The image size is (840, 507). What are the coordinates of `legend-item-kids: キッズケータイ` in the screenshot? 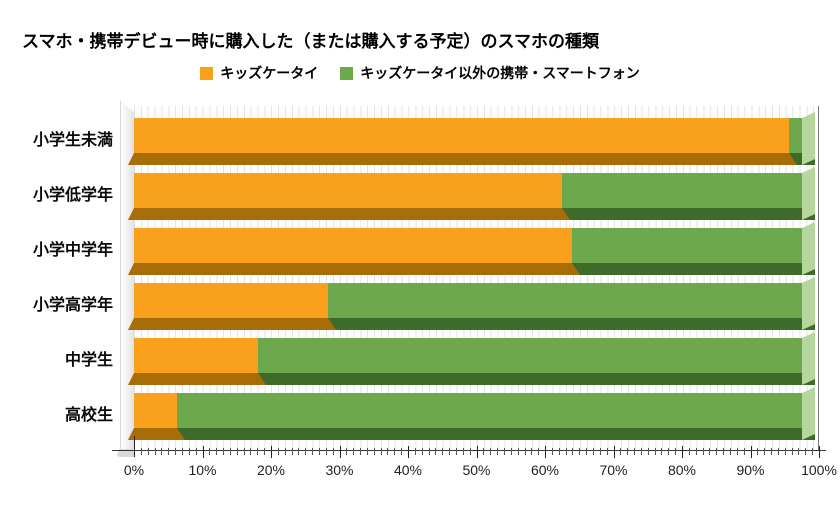 It's located at (259, 73).